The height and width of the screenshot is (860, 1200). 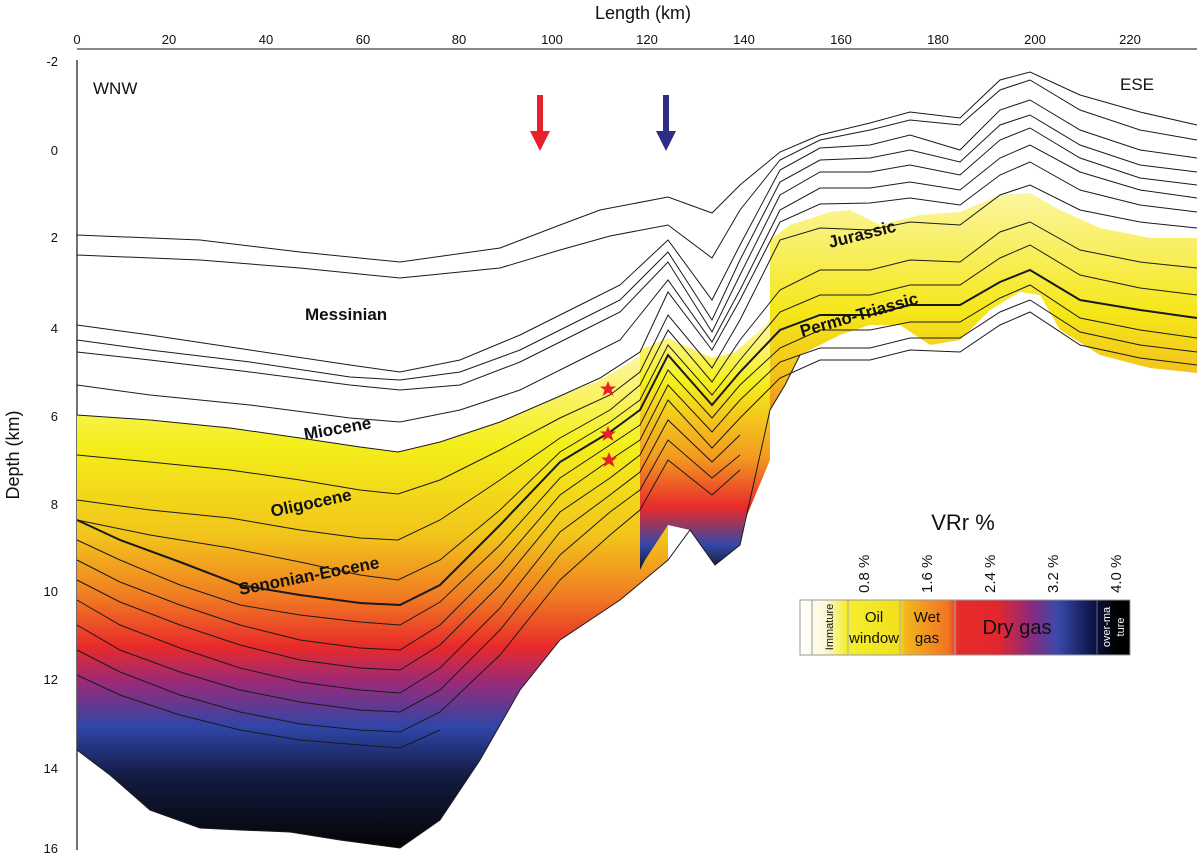 I want to click on blue-arrow-head, so click(x=666, y=141).